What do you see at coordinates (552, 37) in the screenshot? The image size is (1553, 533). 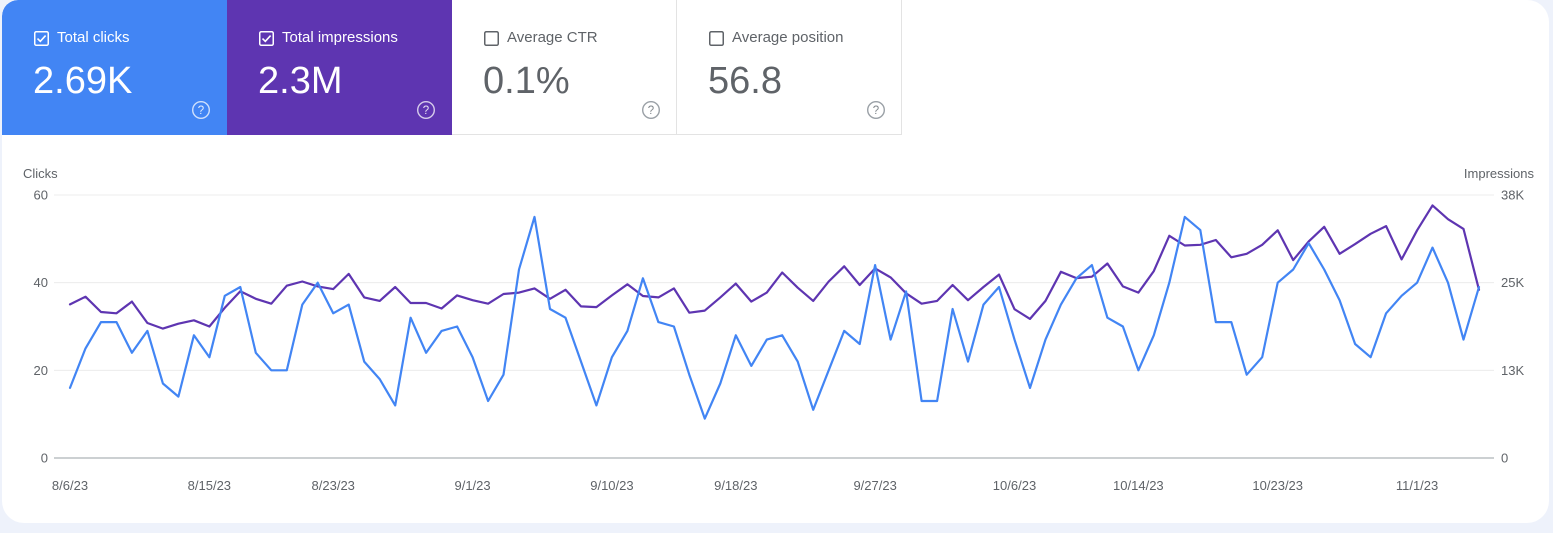 I see `metric-label: Average CTR` at bounding box center [552, 37].